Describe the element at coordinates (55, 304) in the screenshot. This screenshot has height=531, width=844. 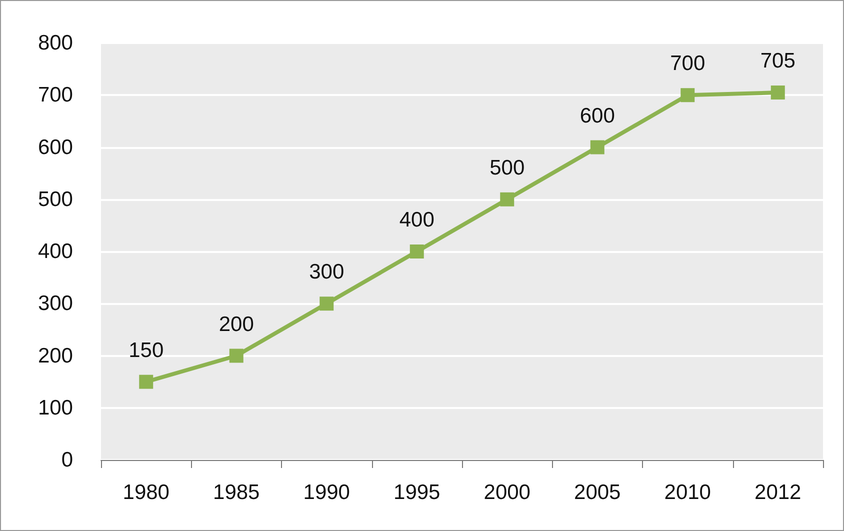
I see `y-tick-label: 300` at that location.